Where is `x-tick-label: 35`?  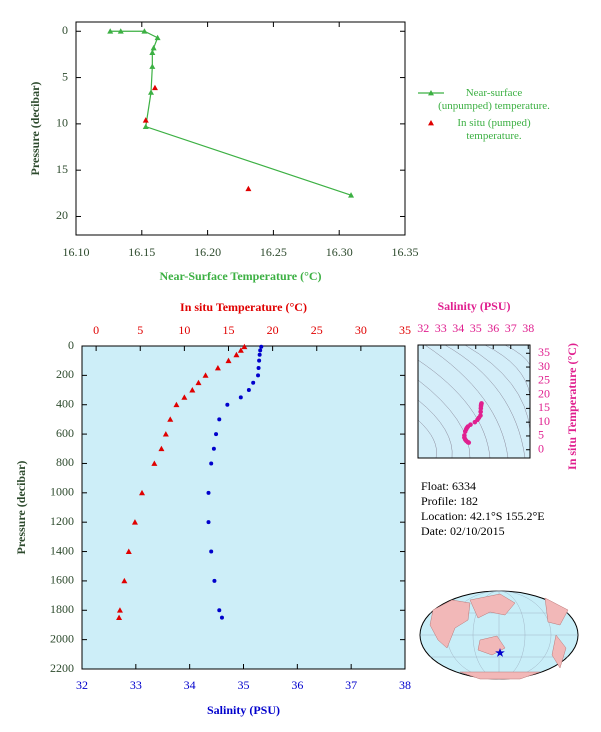 x-tick-label: 35 is located at coordinates (476, 328).